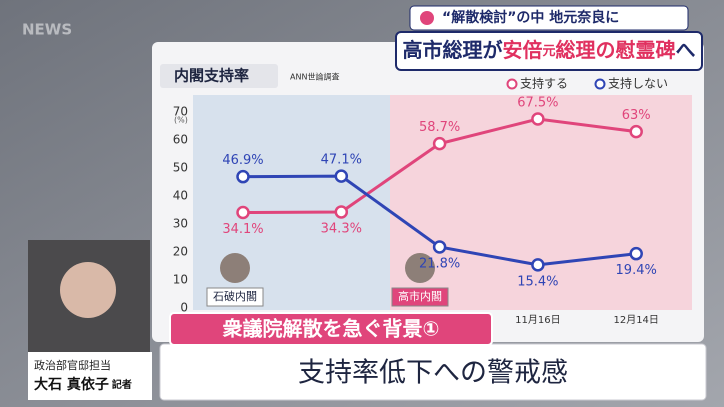 The height and width of the screenshot is (407, 724). I want to click on headline-part: 高市総理が, so click(452, 50).